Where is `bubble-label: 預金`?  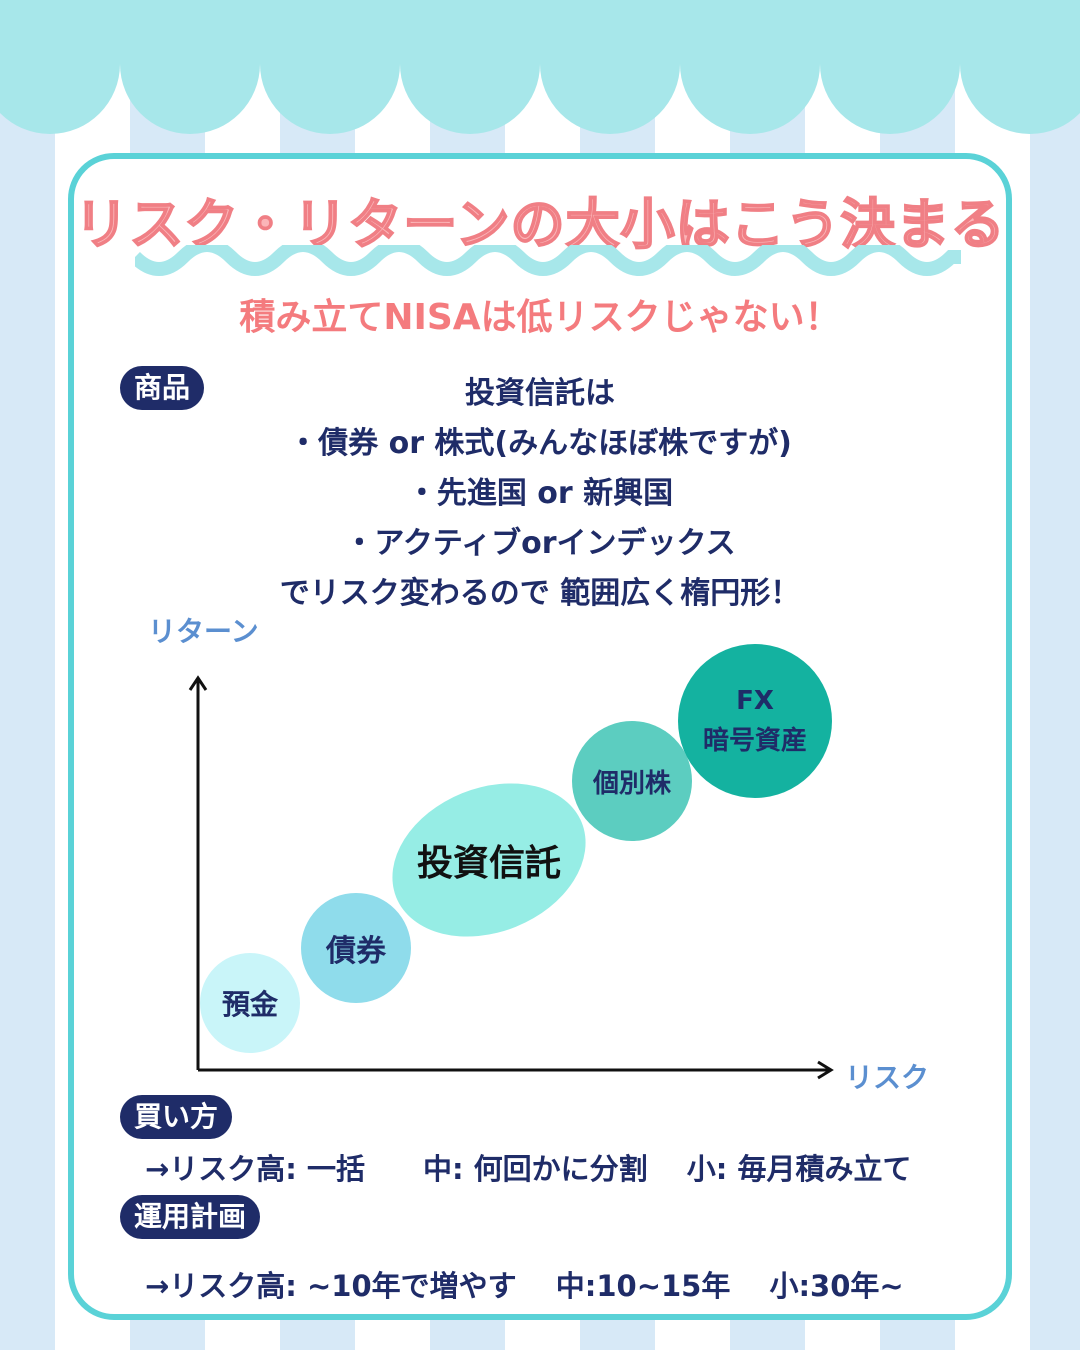
bubble-label: 預金 is located at coordinates (249, 1004).